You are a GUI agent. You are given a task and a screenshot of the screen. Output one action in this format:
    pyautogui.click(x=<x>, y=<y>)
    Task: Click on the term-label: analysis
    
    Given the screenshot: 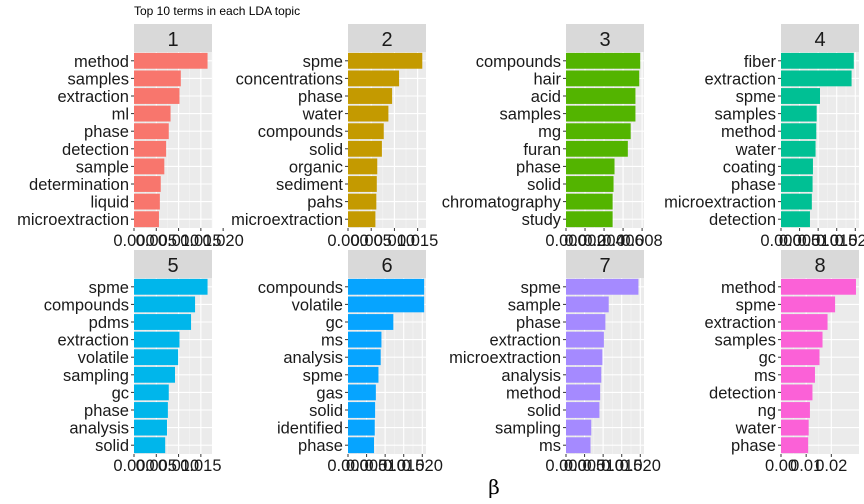 What is the action you would take?
    pyautogui.click(x=313, y=358)
    